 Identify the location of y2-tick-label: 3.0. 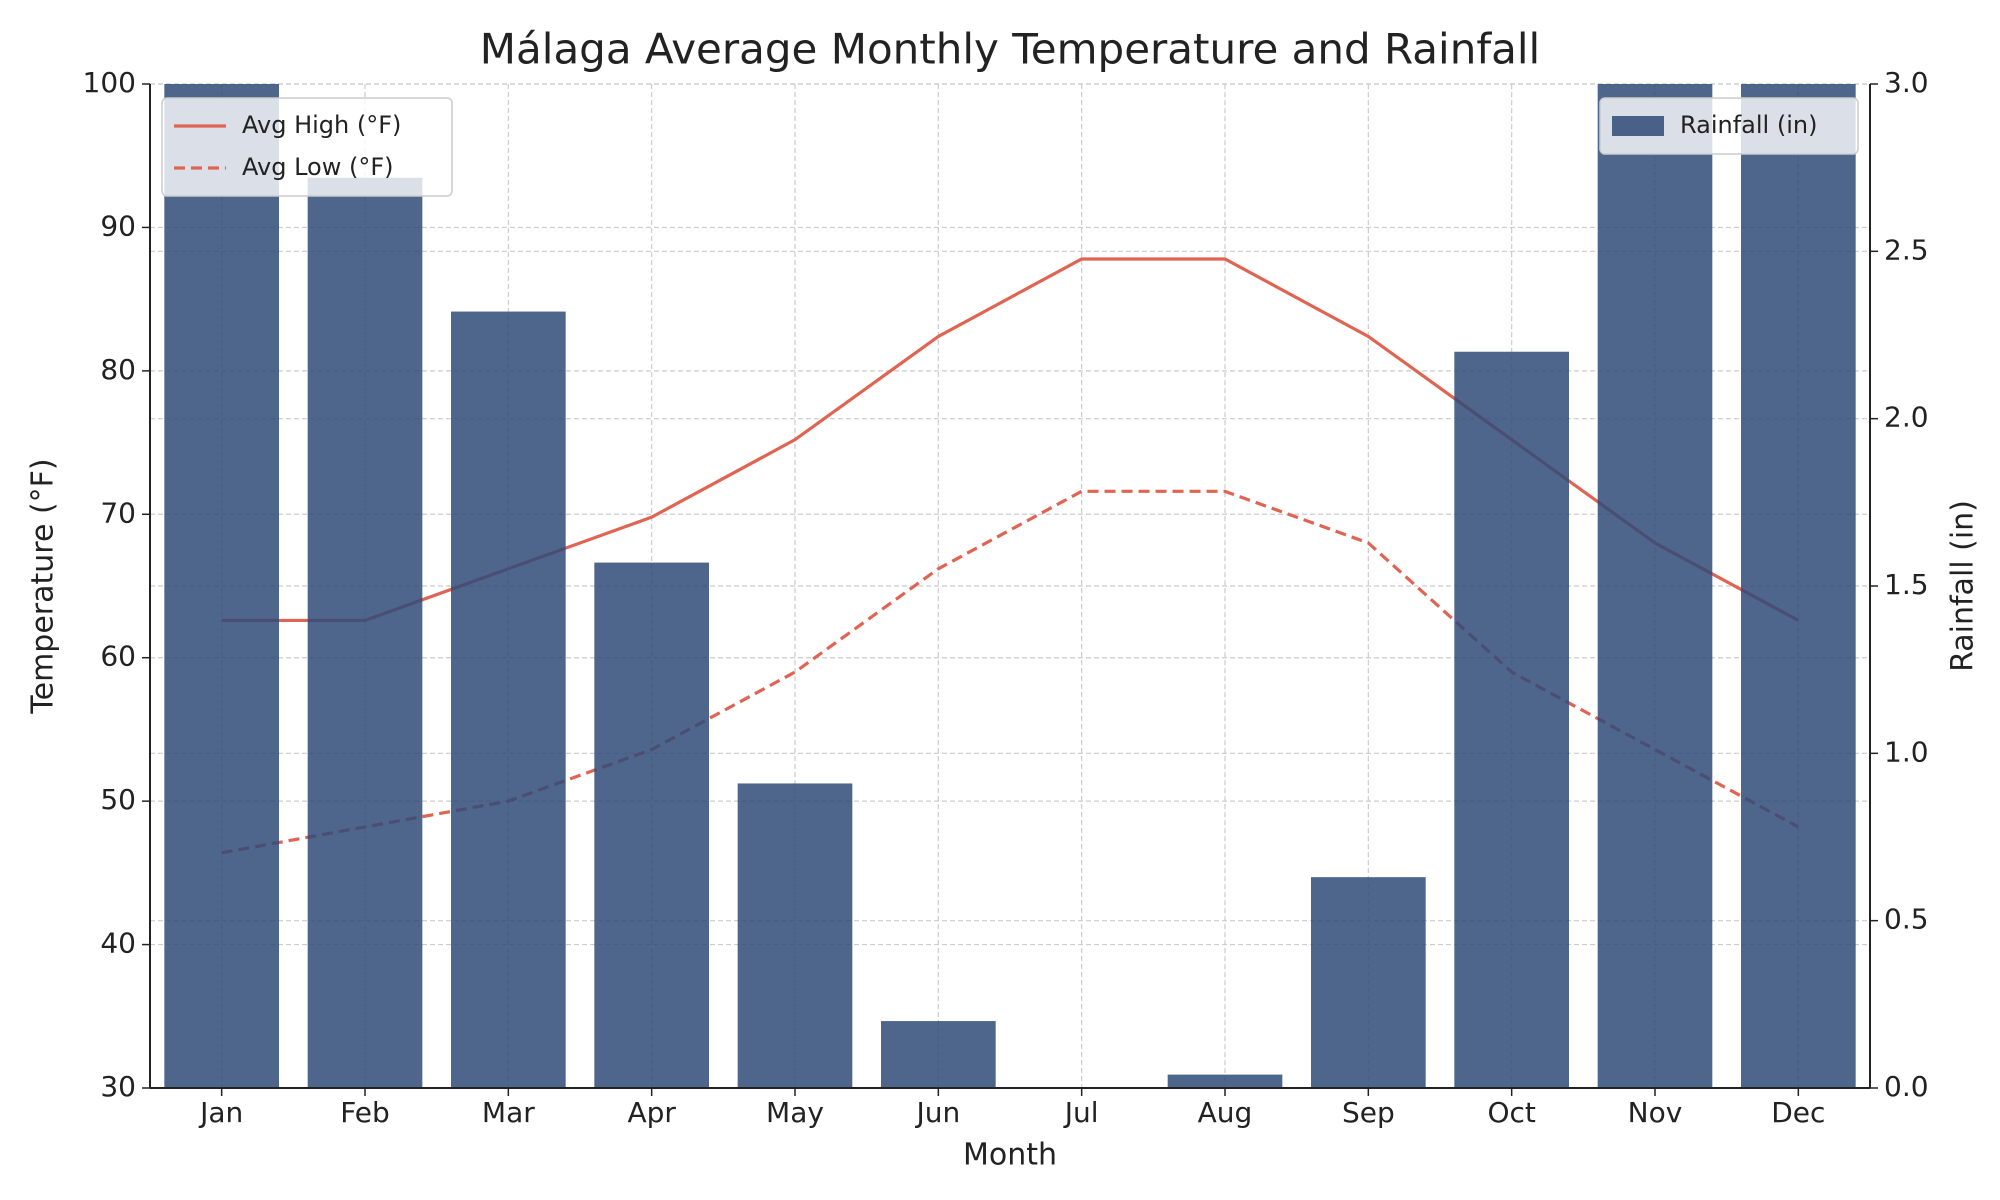
(1906, 82).